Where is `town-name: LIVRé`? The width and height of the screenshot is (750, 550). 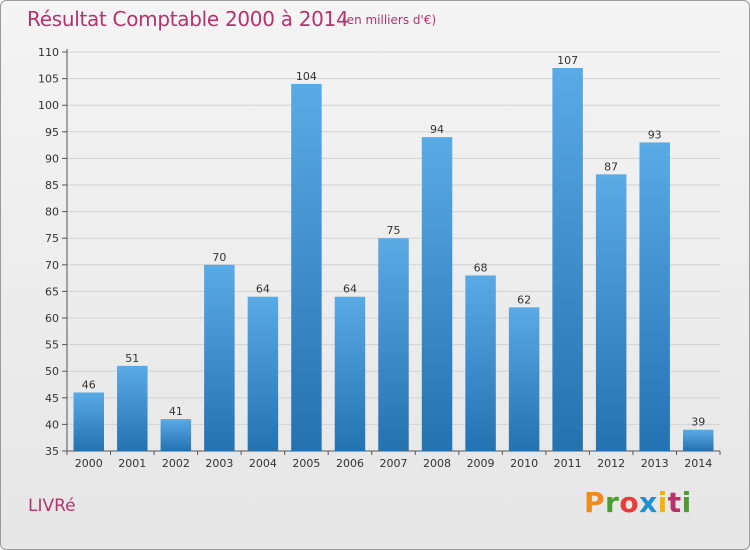 town-name: LIVRé is located at coordinates (52, 506).